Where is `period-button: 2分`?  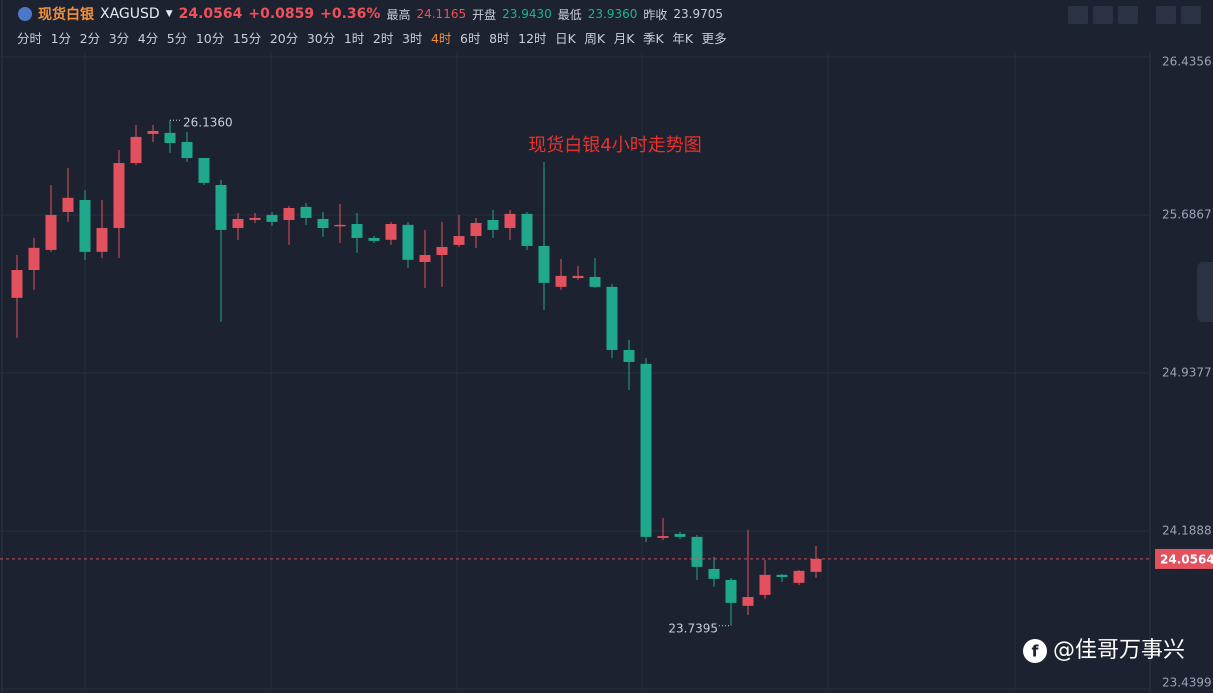 period-button: 2分 is located at coordinates (90, 38).